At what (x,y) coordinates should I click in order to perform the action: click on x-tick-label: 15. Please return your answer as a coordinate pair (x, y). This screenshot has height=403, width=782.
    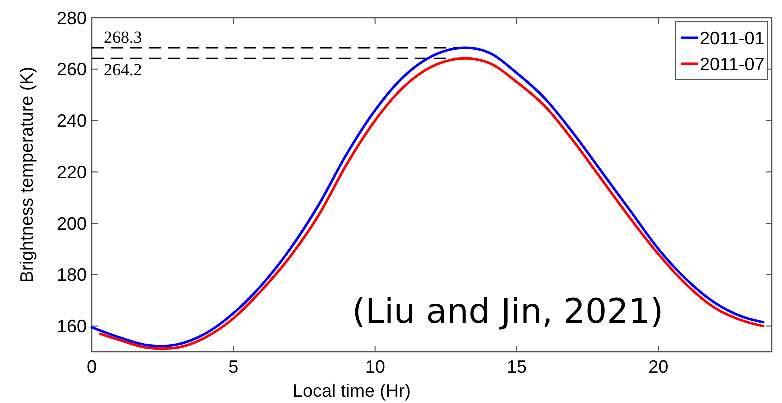
    Looking at the image, I should click on (517, 367).